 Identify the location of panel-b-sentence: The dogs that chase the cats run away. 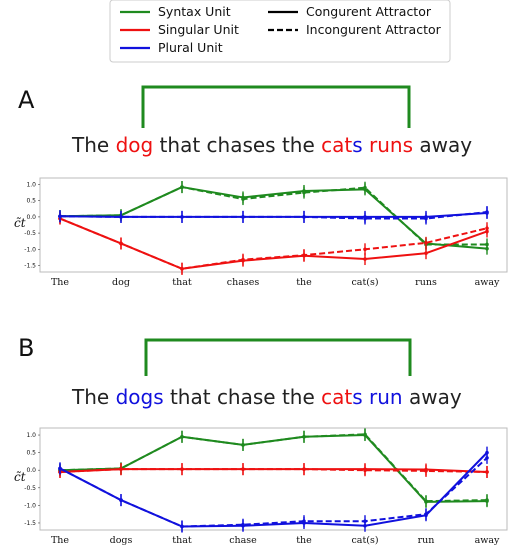
(266, 397).